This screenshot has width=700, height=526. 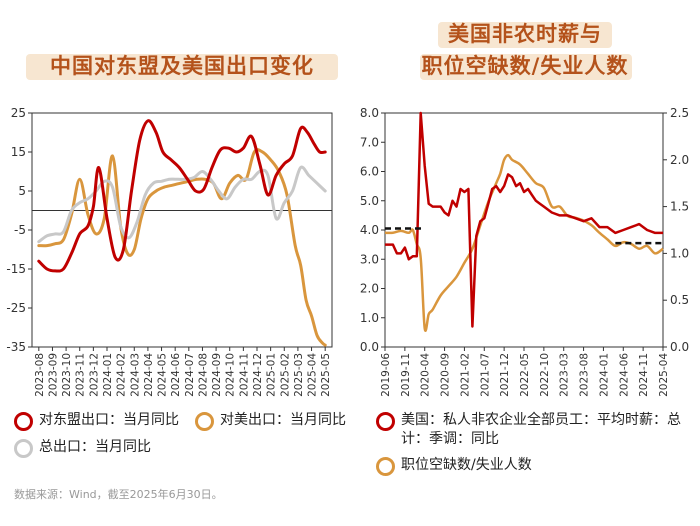 I want to click on right-x-tick-label: 2021-07, so click(x=485, y=375).